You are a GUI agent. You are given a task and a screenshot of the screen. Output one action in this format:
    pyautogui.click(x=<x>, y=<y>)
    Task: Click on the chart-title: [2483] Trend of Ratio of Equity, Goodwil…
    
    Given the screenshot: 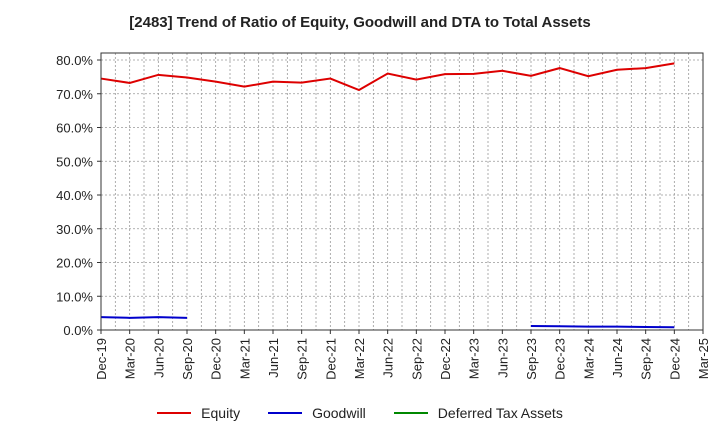 What is the action you would take?
    pyautogui.click(x=360, y=22)
    